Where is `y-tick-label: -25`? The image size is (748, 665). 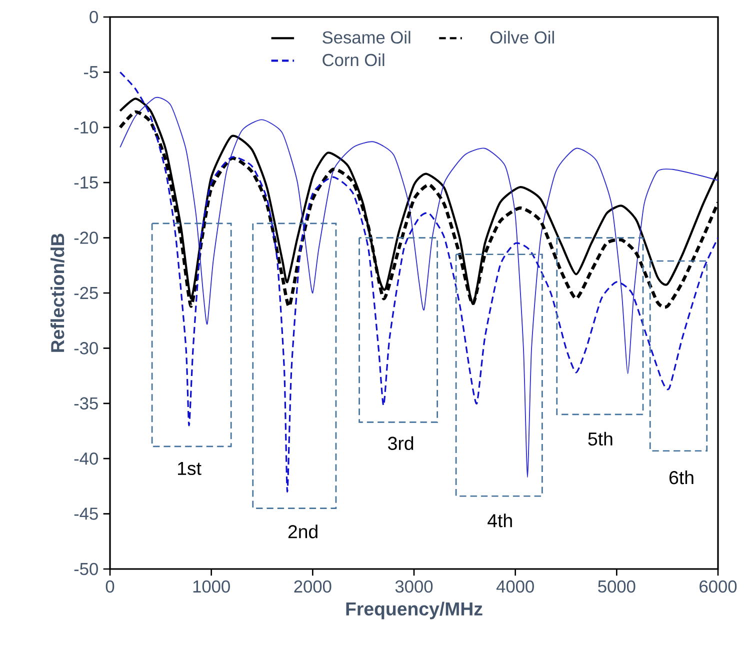
y-tick-label: -25 is located at coordinates (86, 293).